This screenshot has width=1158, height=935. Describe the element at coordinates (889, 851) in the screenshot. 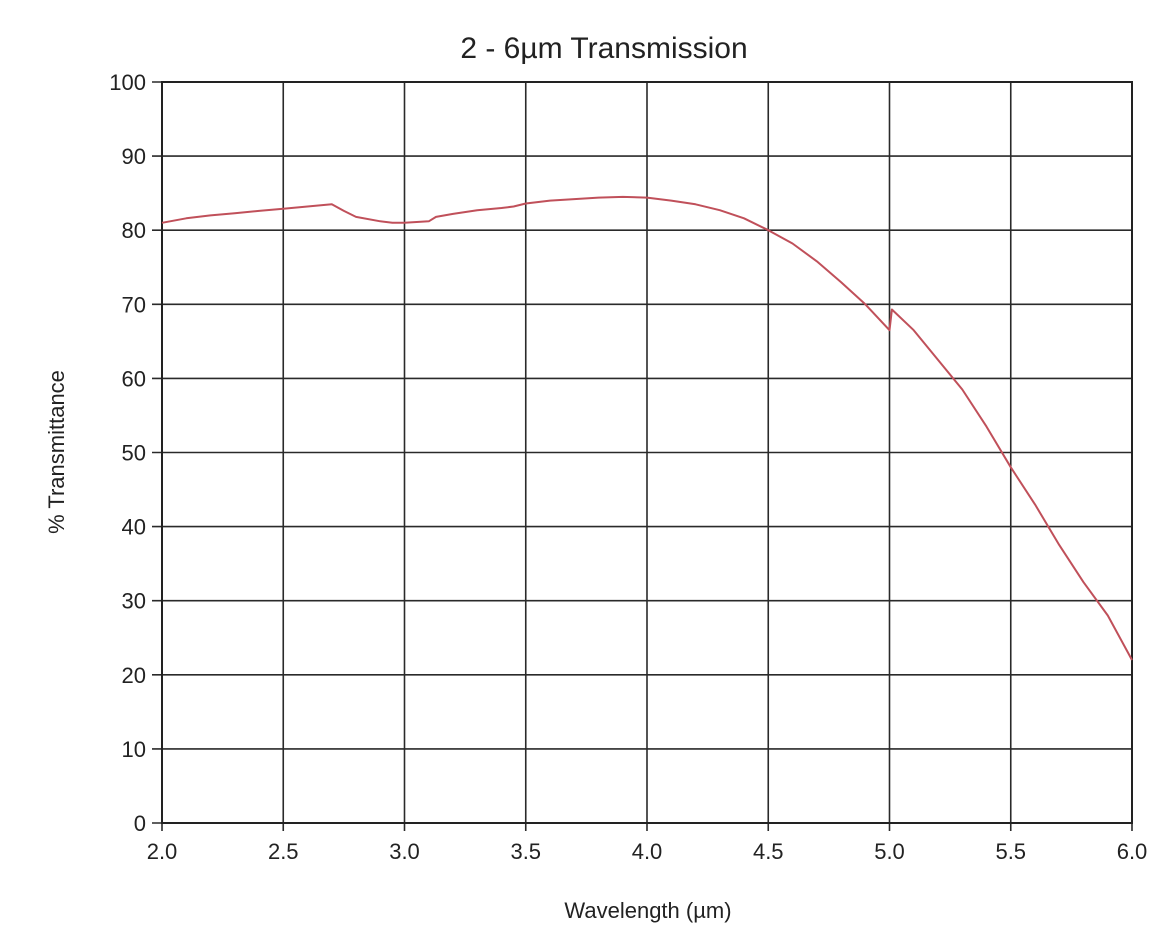

I see `x-tick-label: 5.0` at that location.